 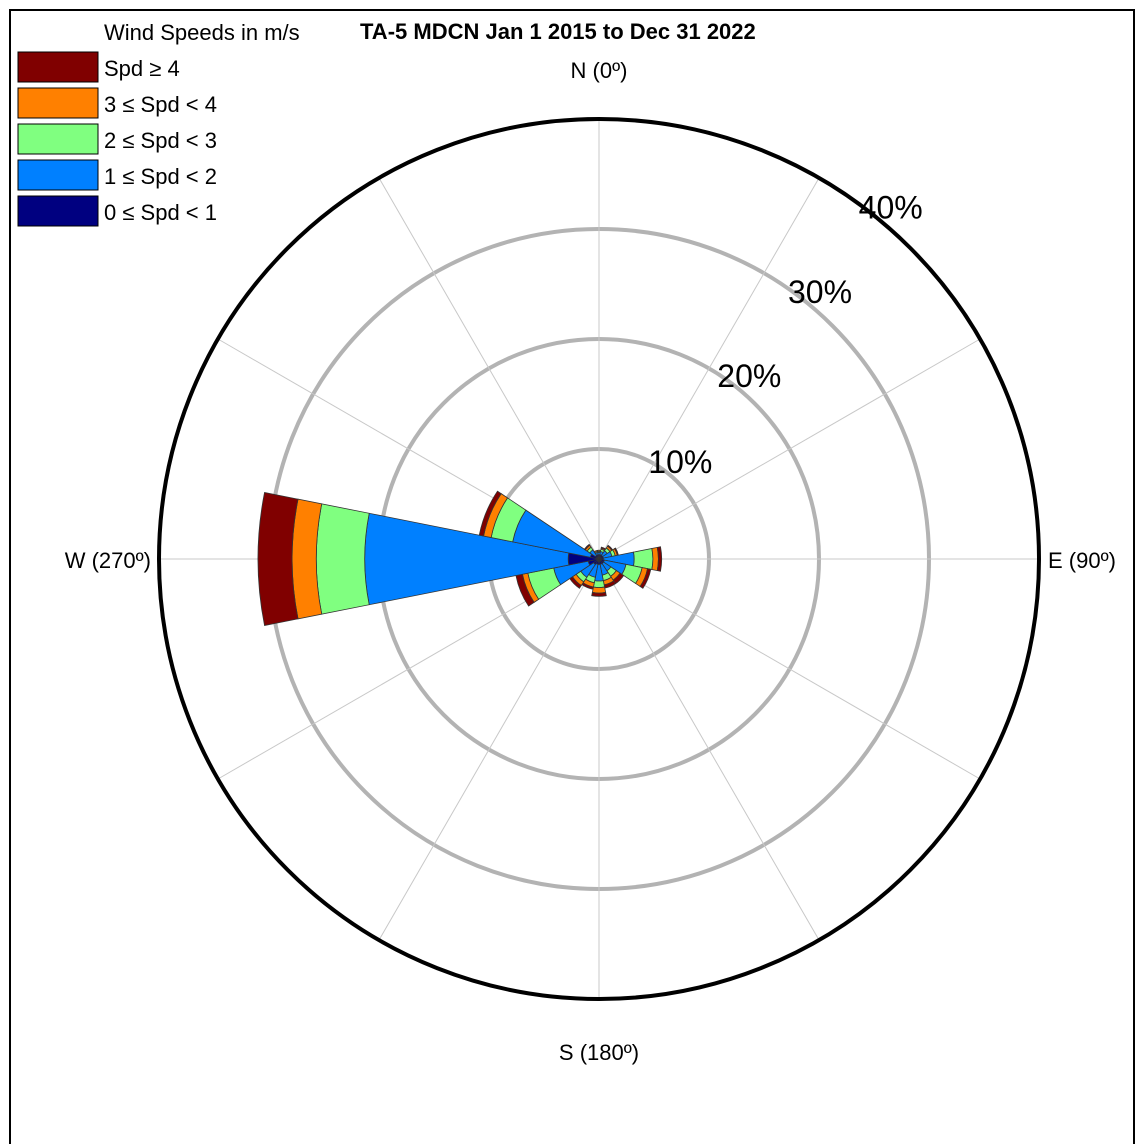 I want to click on south-label: S (180º), so click(x=599, y=1052).